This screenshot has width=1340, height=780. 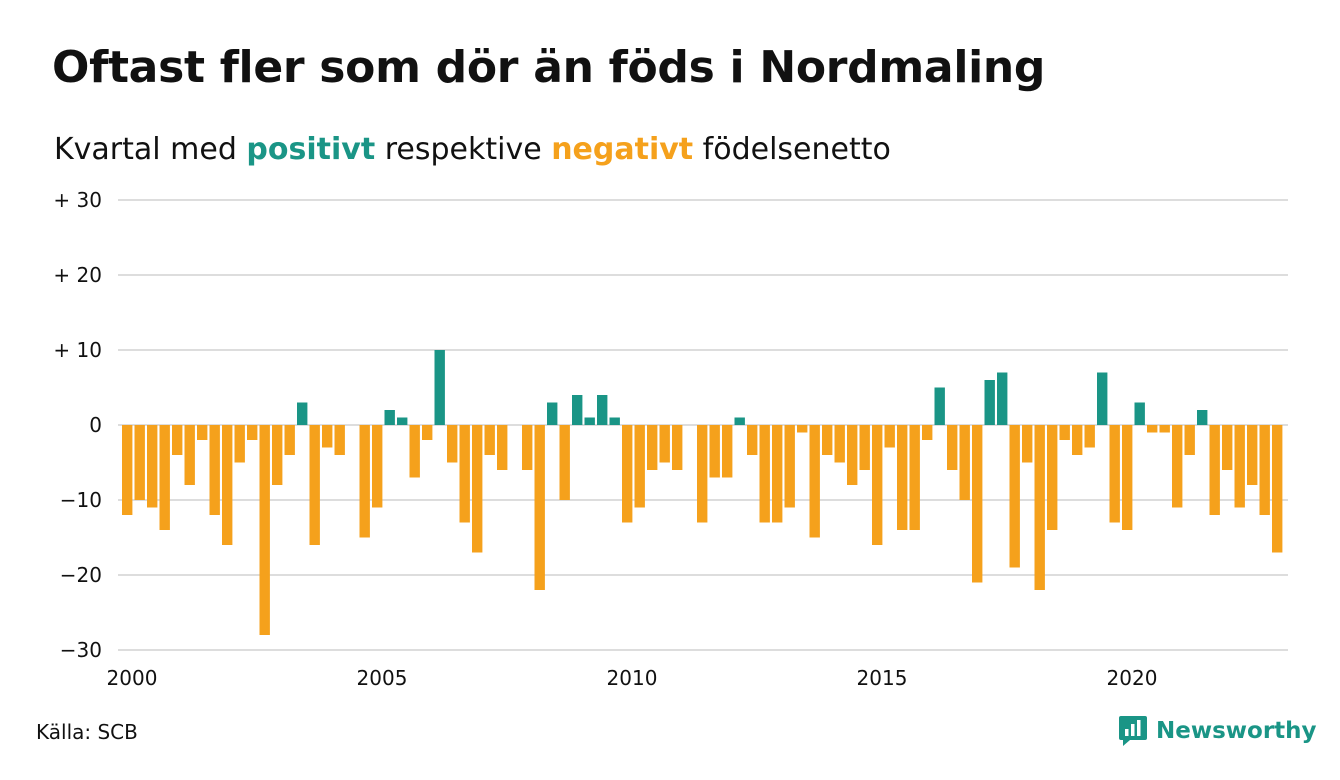 What do you see at coordinates (382, 678) in the screenshot?
I see `x-tick-label: 2005` at bounding box center [382, 678].